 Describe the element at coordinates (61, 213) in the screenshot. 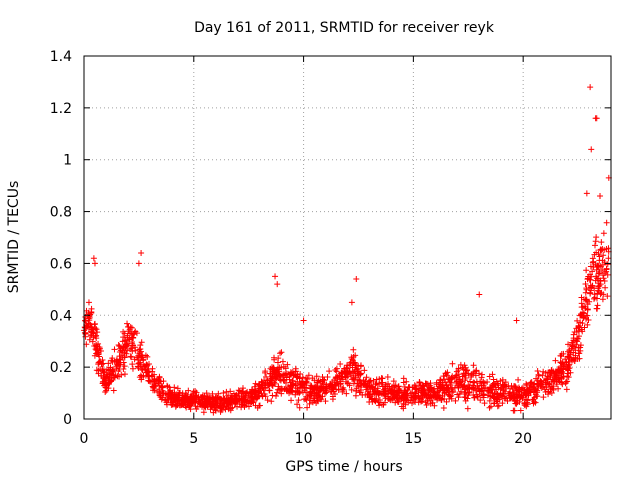

I see `y-tick-label: 0.8` at that location.